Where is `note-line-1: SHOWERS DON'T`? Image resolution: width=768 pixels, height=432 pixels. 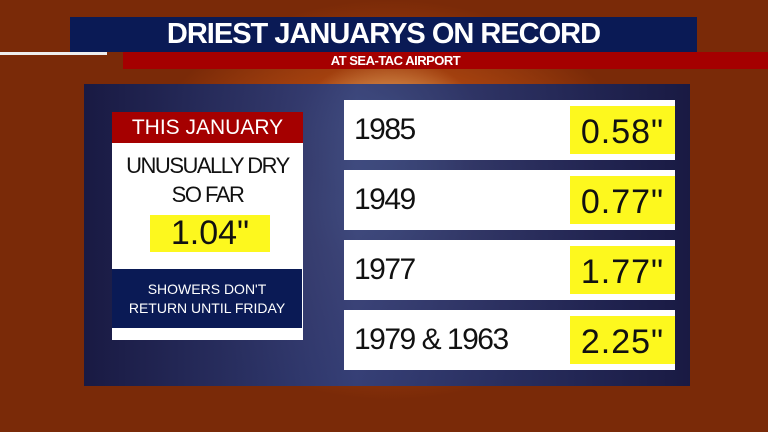 note-line-1: SHOWERS DON'T is located at coordinates (207, 289).